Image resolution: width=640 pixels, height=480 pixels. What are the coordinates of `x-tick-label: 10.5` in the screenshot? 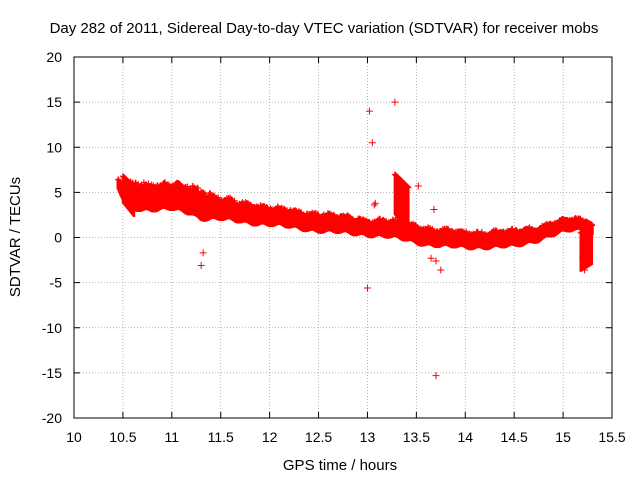 It's located at (122, 437).